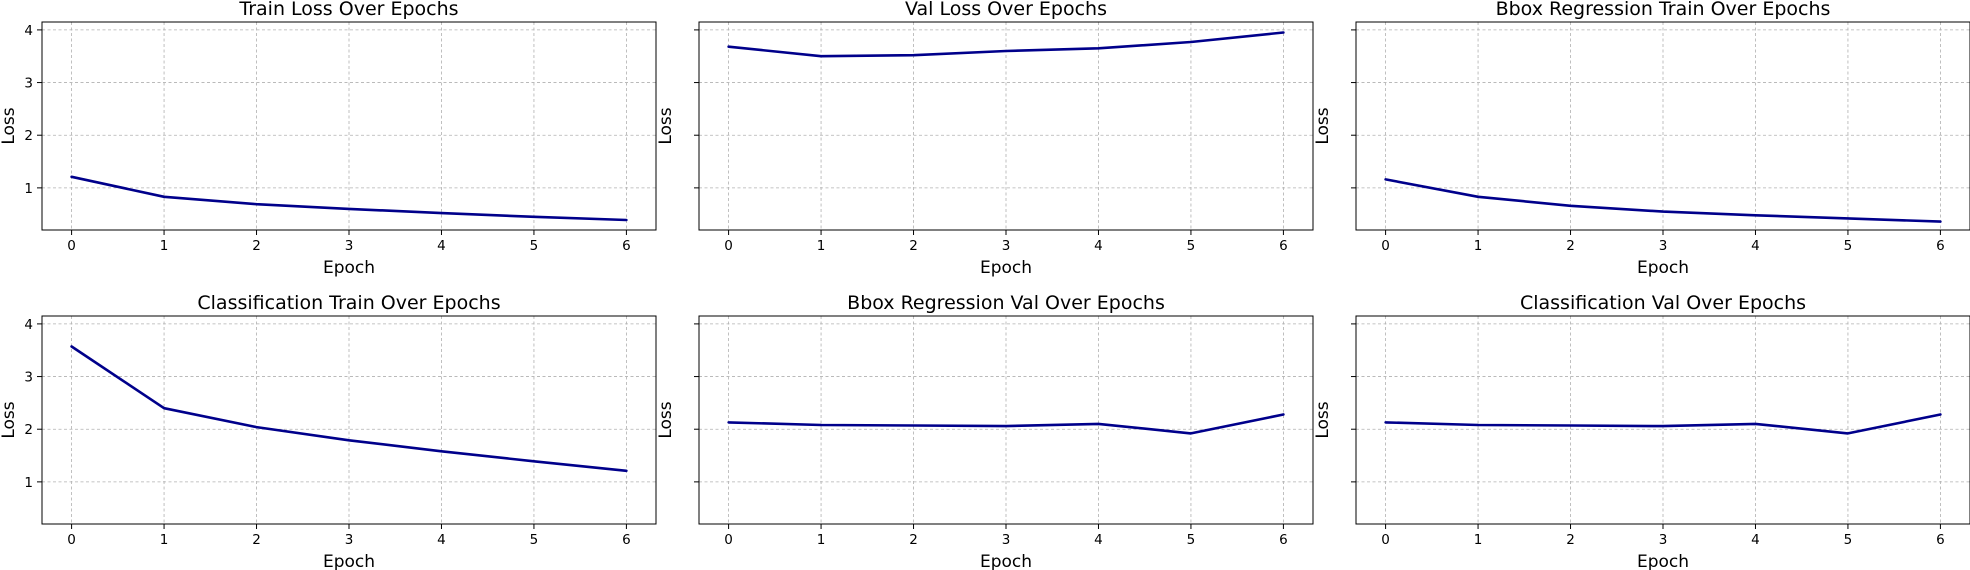  What do you see at coordinates (1663, 303) in the screenshot?
I see `chart-title: Classification Val Over Epochs` at bounding box center [1663, 303].